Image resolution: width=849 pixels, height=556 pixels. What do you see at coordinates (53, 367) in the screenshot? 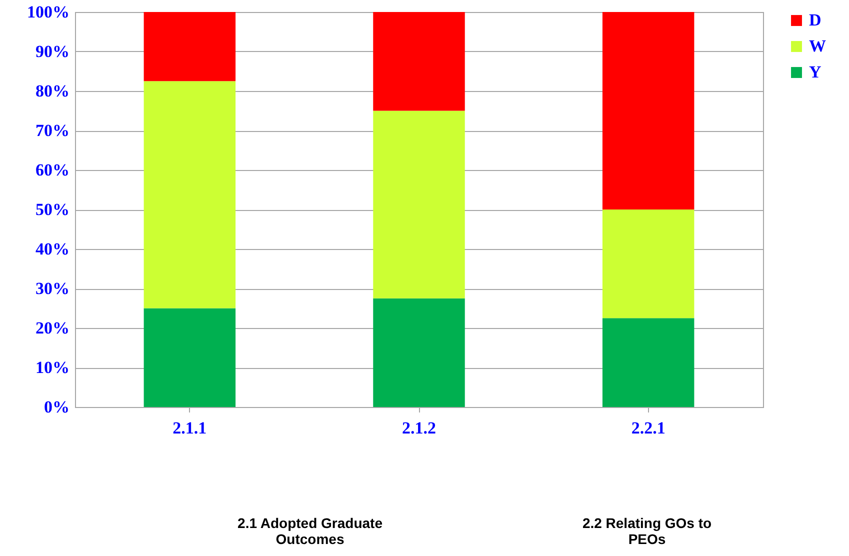
I see `y-tick-label: 10%` at bounding box center [53, 367].